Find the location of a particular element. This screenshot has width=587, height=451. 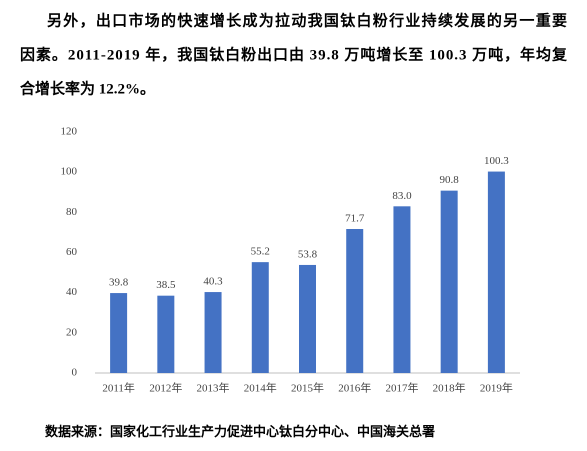

value-label: 90.8 is located at coordinates (450, 180).